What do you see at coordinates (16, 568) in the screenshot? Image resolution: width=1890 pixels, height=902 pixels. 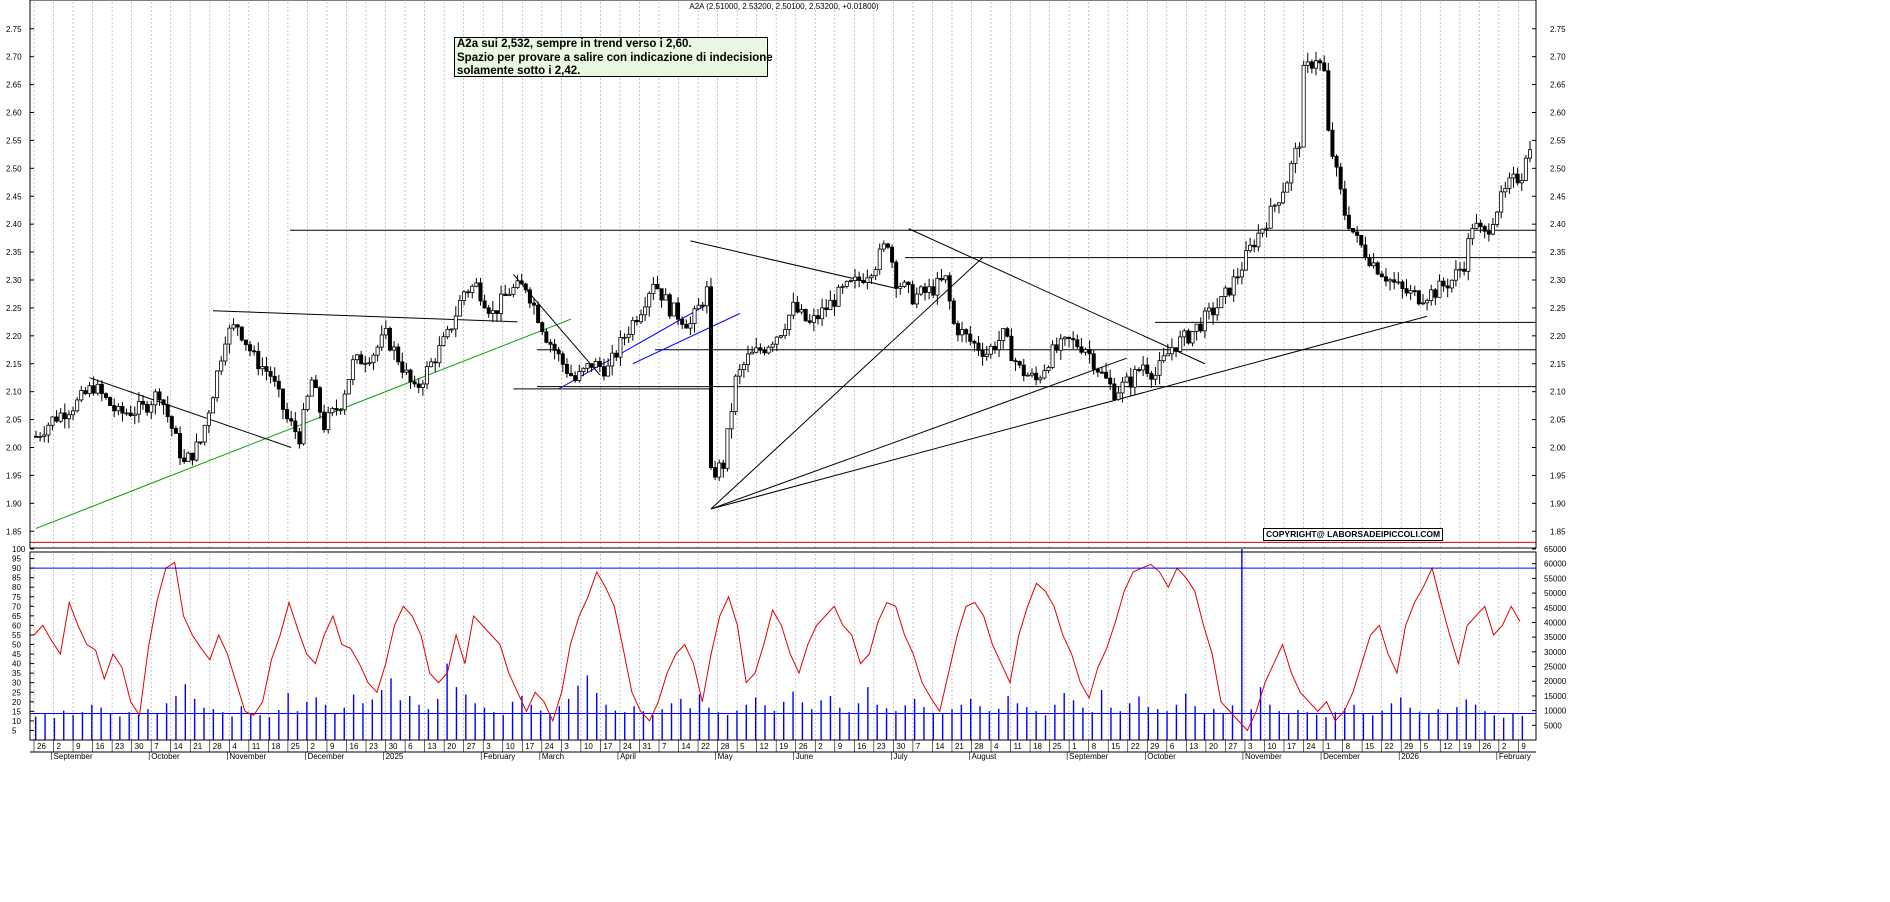 I see `rsi-tick-label: 90` at bounding box center [16, 568].